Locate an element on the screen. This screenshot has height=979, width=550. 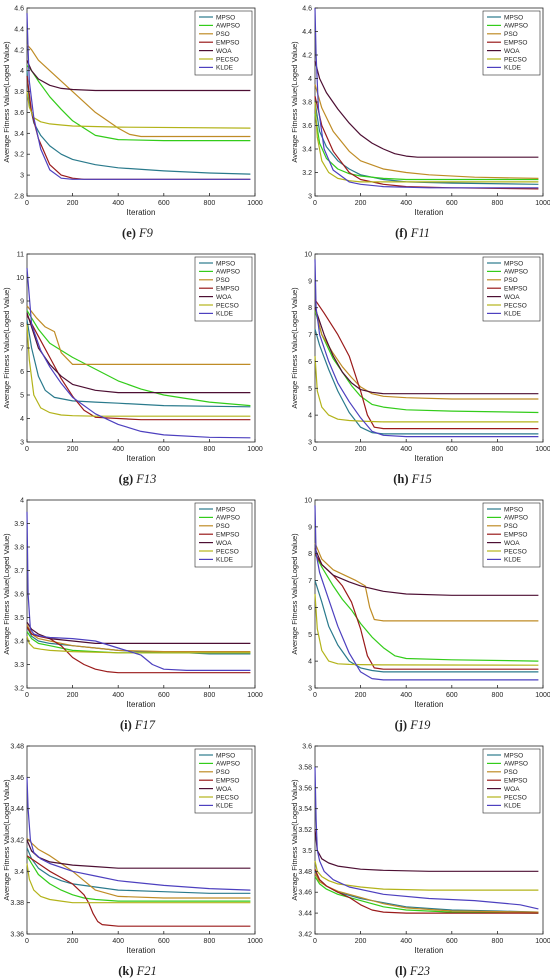
y-tick-label: 7 is located at coordinates (310, 581).